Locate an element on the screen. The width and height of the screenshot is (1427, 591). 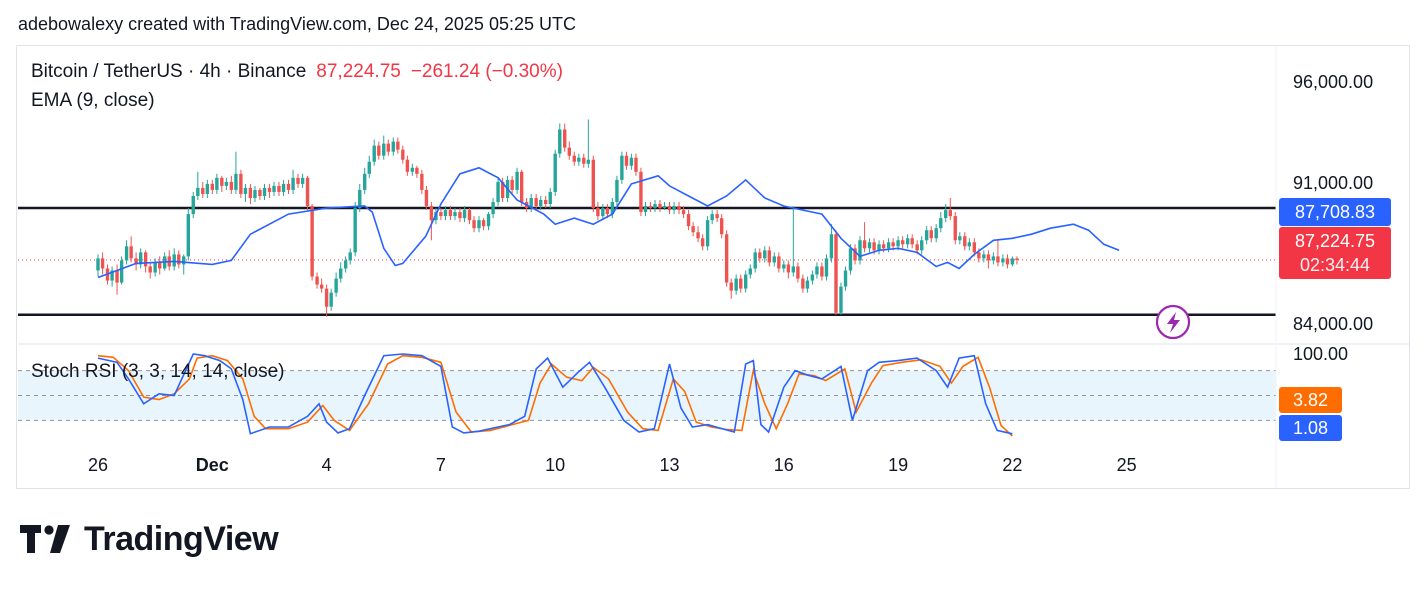
tradingview-wordmark: TradingView is located at coordinates (181, 539).